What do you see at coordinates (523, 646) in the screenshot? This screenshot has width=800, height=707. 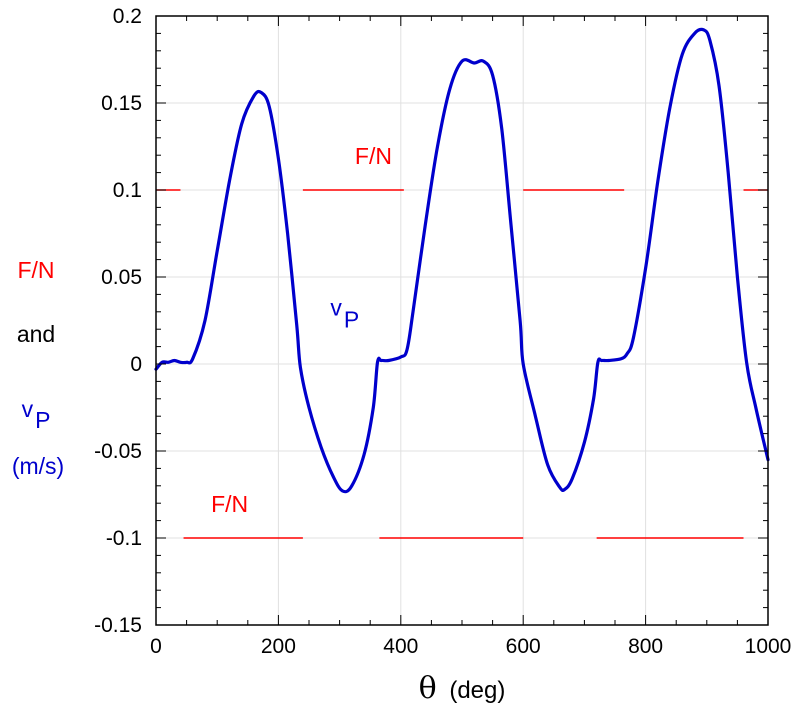 I see `x-tick-label: 600` at bounding box center [523, 646].